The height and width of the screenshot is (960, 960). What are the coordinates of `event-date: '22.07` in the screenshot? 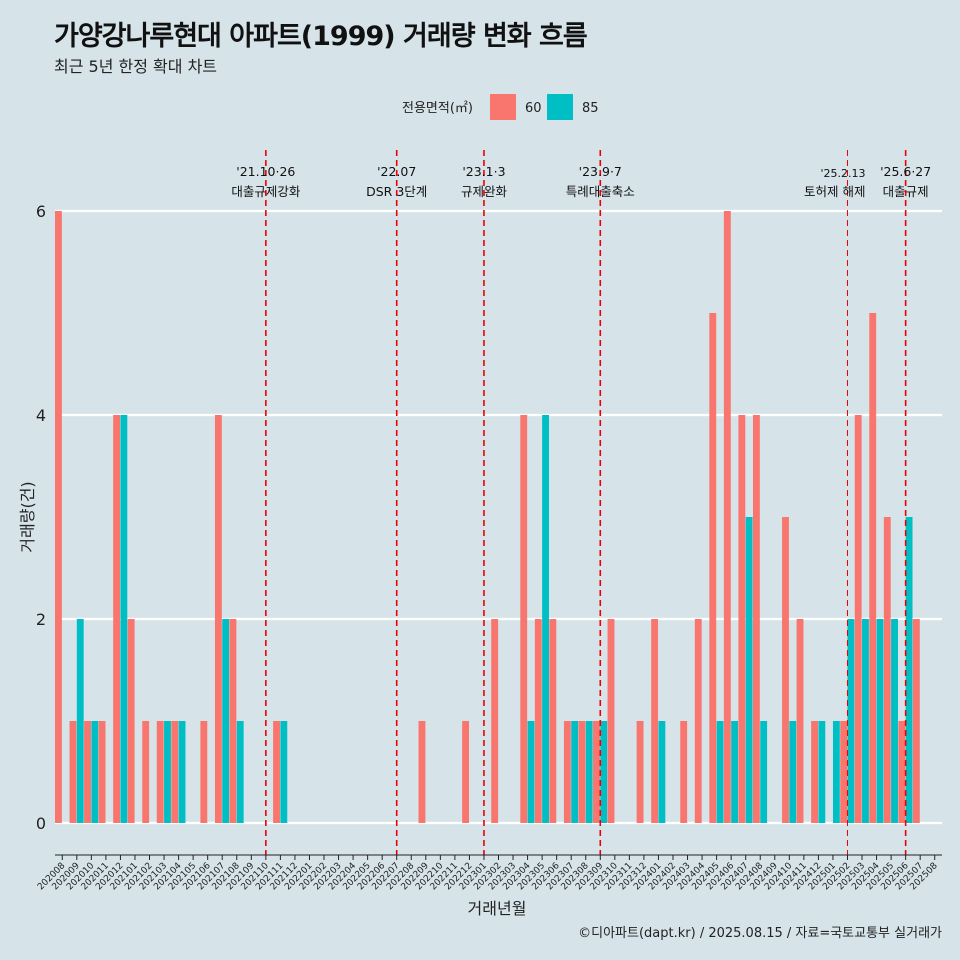 It's located at (396, 171).